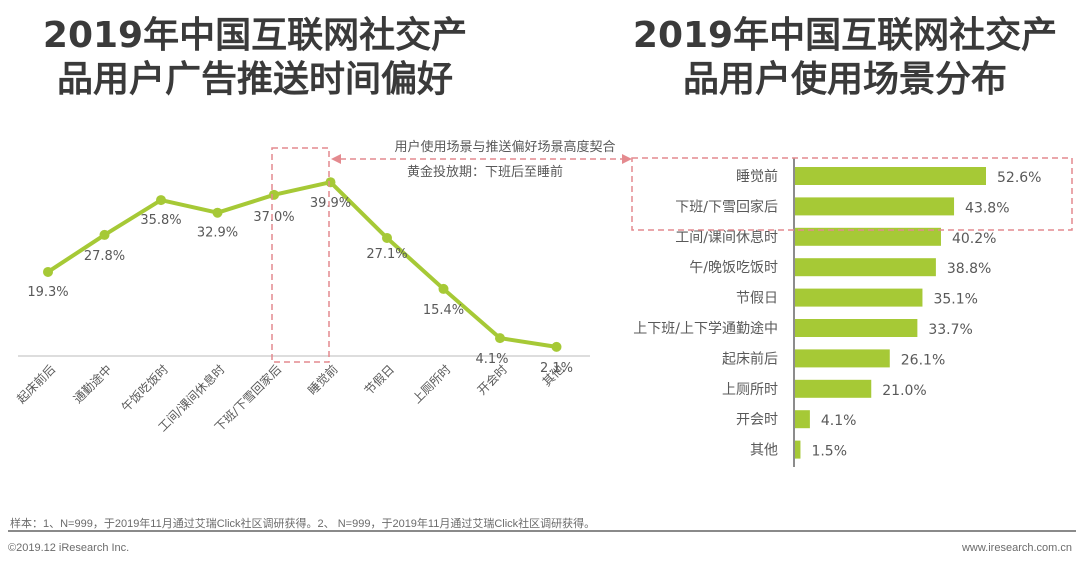  Describe the element at coordinates (556, 368) in the screenshot. I see `data-label-10: 2.1%` at that location.